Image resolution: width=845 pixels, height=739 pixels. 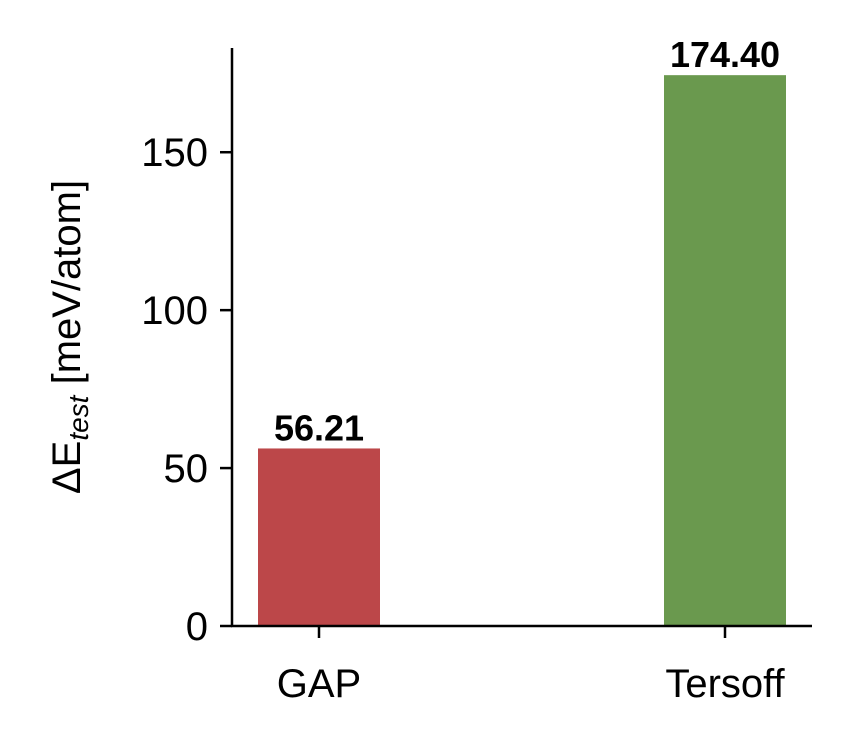 I want to click on bar-tersoff, so click(x=725, y=350).